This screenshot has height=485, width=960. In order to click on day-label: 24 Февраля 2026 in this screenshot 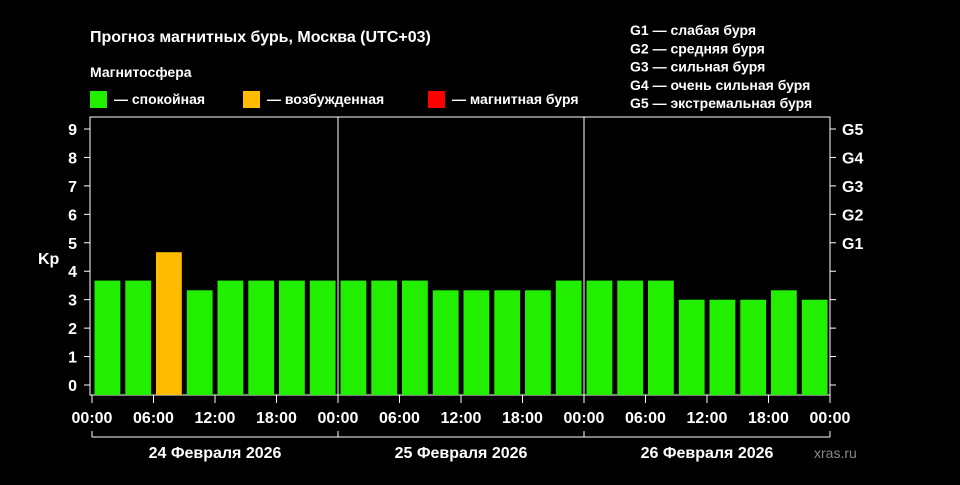, I will do `click(215, 453)`.